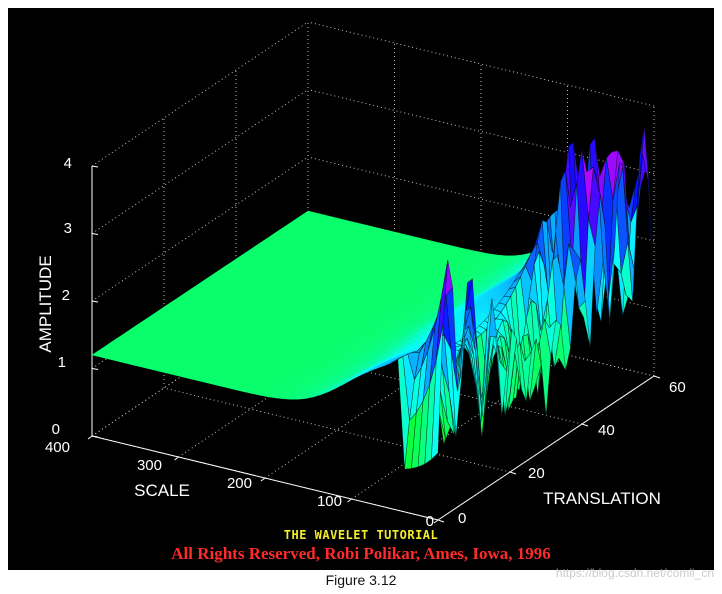  Describe the element at coordinates (45, 303) in the screenshot. I see `z-axis-label: AMPLITUDE` at that location.